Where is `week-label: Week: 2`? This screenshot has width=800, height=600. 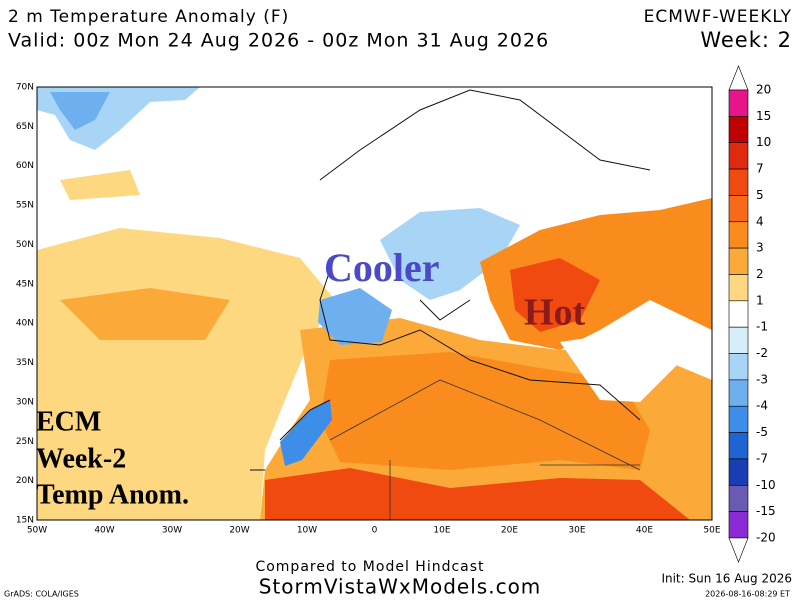 week-label: Week: 2 is located at coordinates (746, 40).